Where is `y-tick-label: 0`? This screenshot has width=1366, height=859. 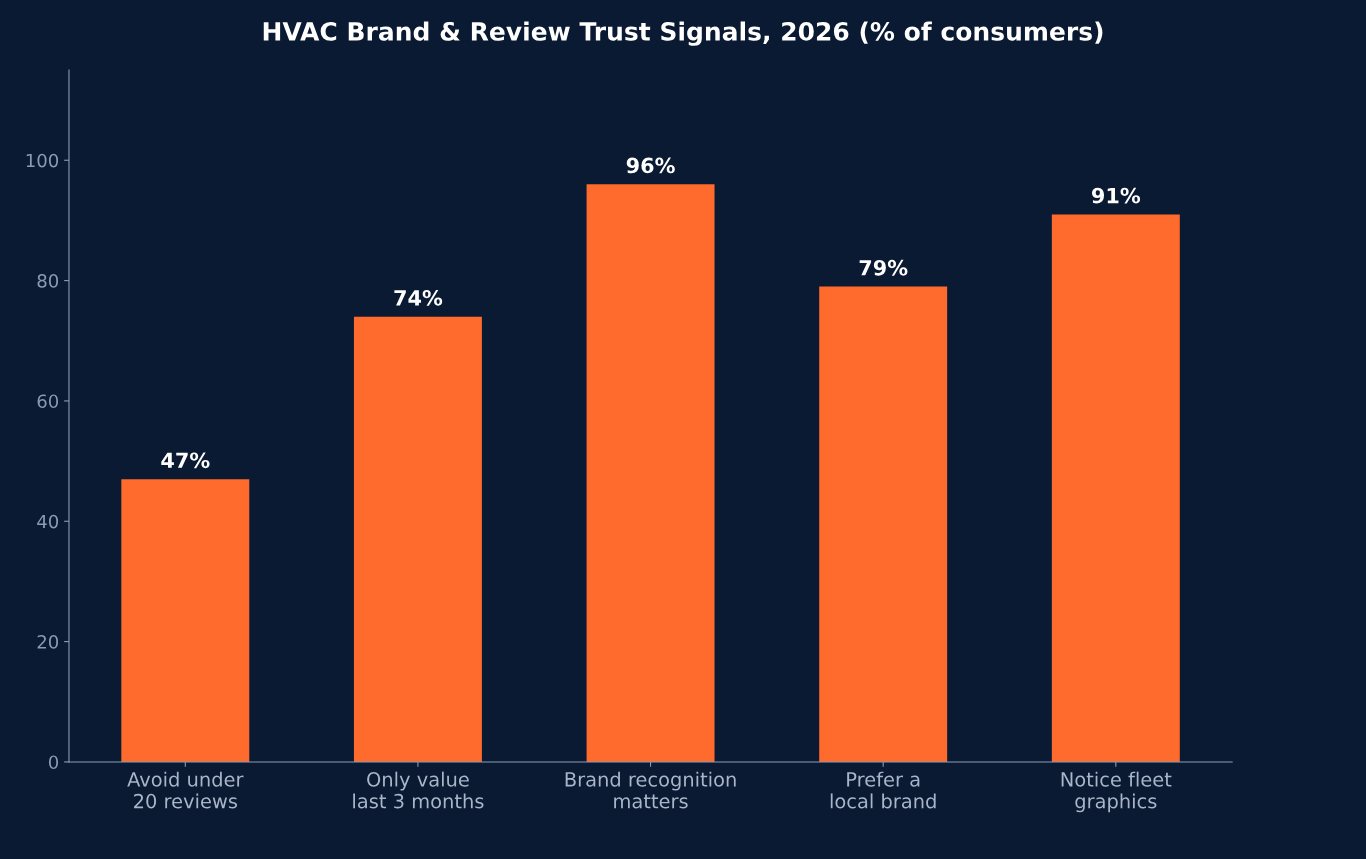
y-tick-label: 0 is located at coordinates (53, 762).